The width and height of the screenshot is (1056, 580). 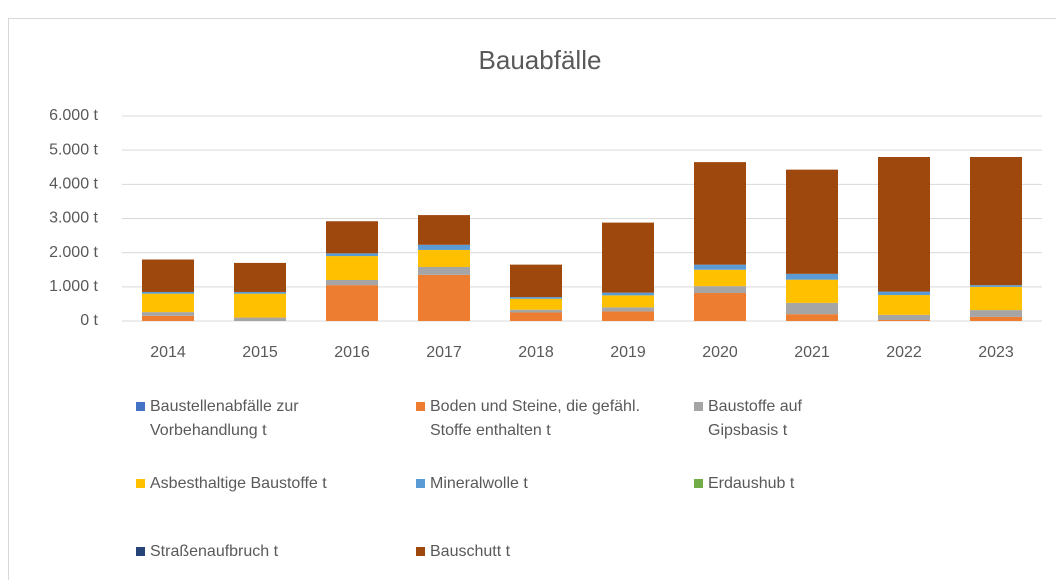 I want to click on y-tick-label: 2.000 t, so click(x=73, y=252).